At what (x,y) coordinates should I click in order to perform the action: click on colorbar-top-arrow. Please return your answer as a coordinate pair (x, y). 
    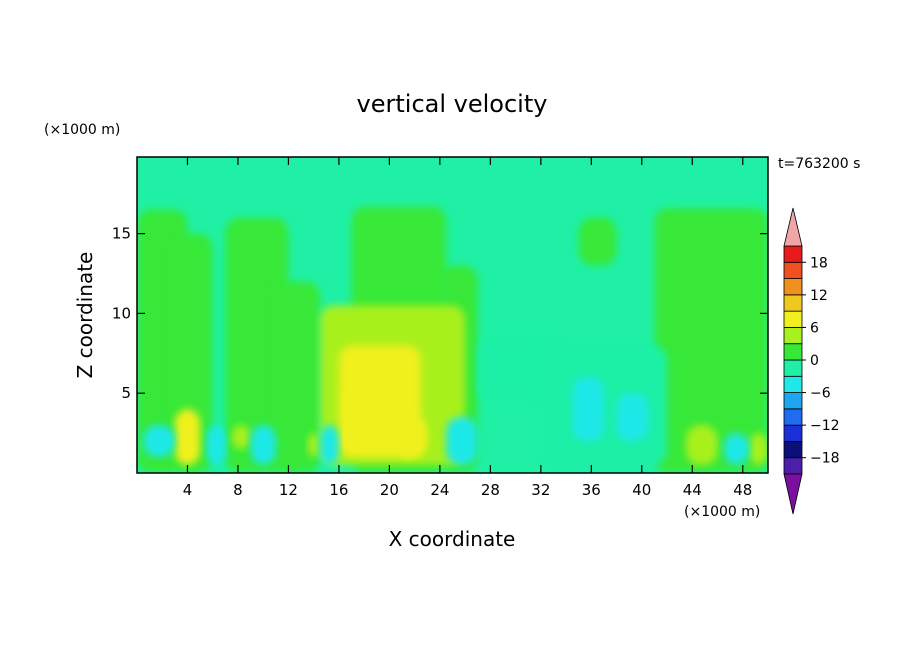
    Looking at the image, I should click on (793, 227).